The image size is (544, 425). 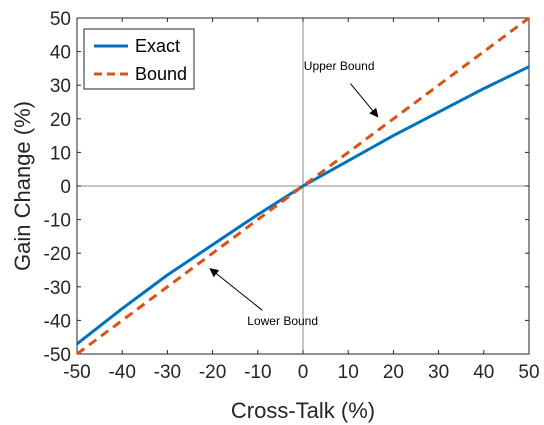 What do you see at coordinates (65, 187) in the screenshot?
I see `y-tick-label: 0` at bounding box center [65, 187].